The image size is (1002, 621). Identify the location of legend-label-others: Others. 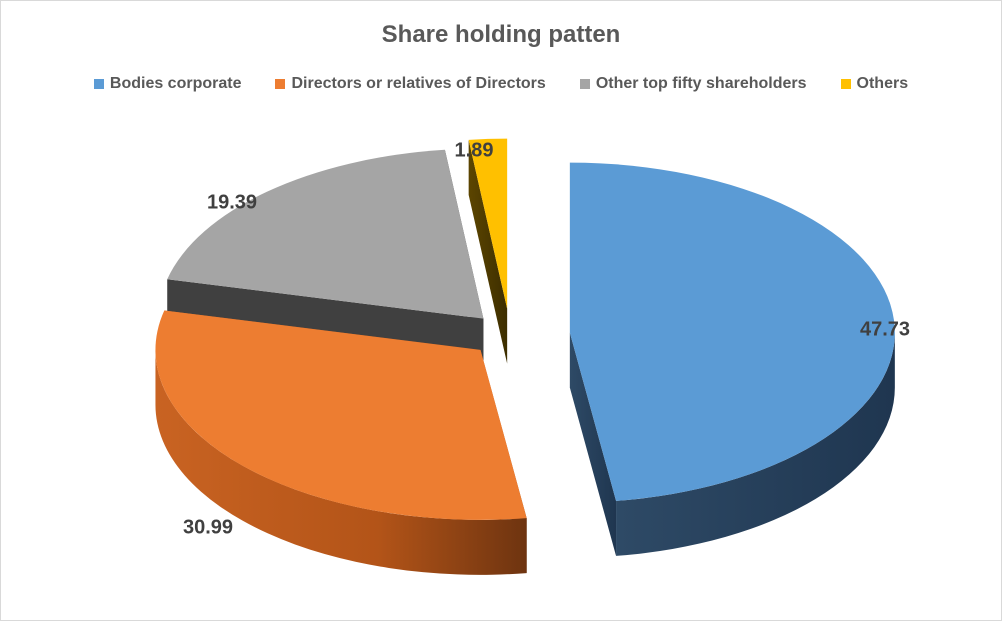
(882, 83).